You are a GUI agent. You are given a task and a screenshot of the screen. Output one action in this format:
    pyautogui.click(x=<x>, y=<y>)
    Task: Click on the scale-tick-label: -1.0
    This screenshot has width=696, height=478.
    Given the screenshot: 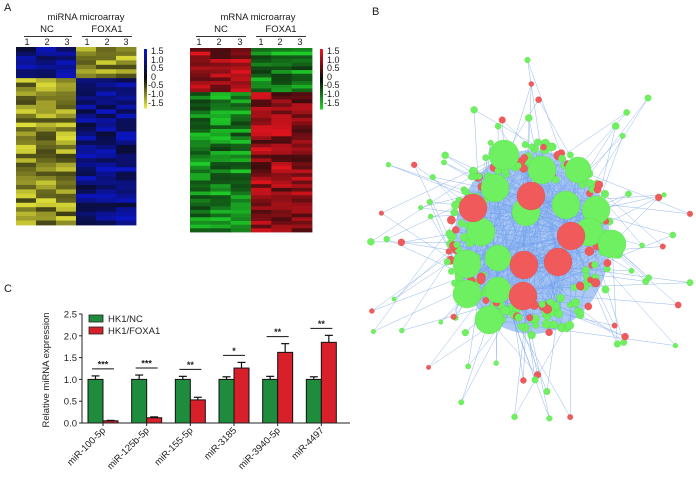 What is the action you would take?
    pyautogui.click(x=332, y=94)
    